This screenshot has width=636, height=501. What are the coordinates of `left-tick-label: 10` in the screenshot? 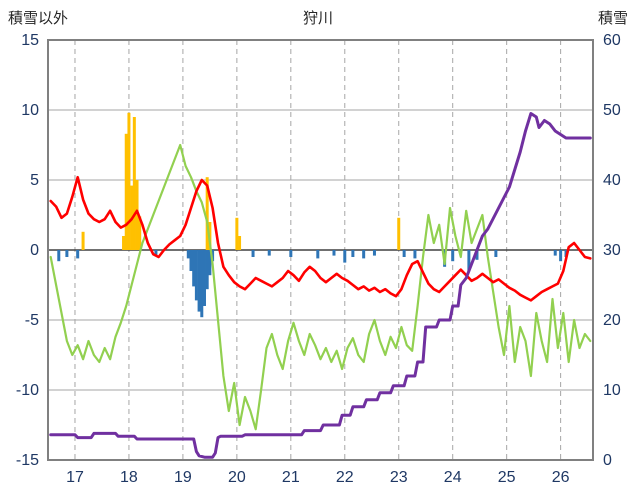 It's located at (30, 110).